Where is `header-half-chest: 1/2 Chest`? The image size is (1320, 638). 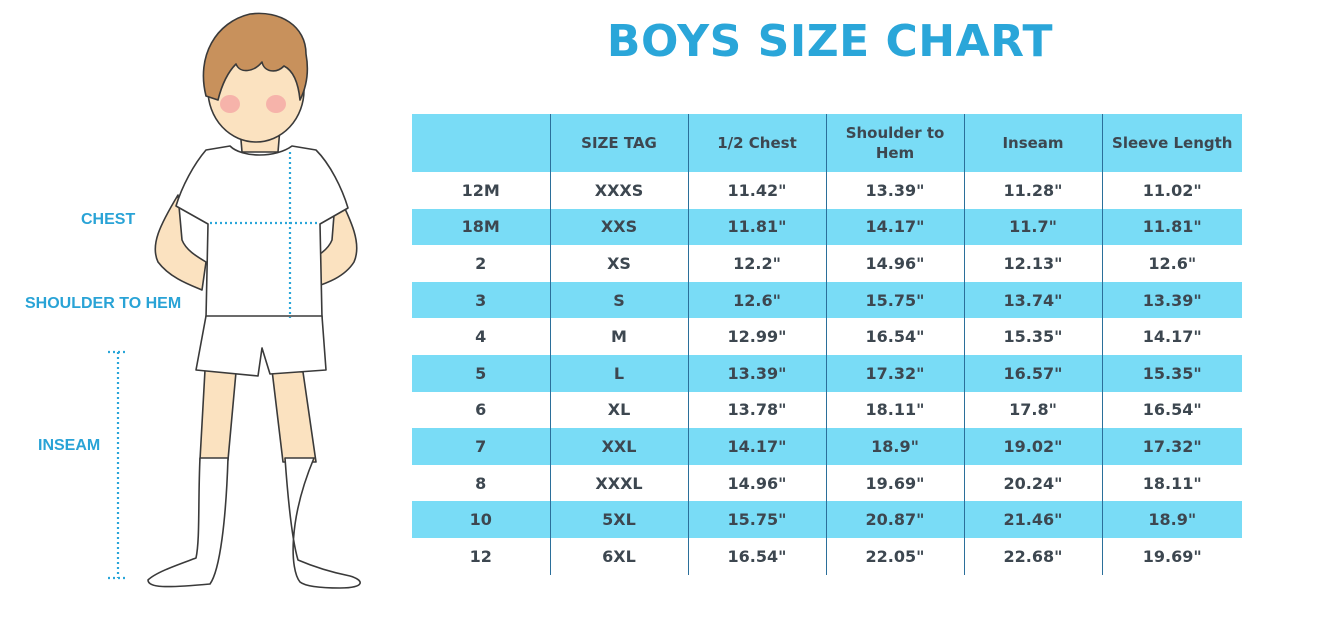 header-half-chest: 1/2 Chest is located at coordinates (756, 143).